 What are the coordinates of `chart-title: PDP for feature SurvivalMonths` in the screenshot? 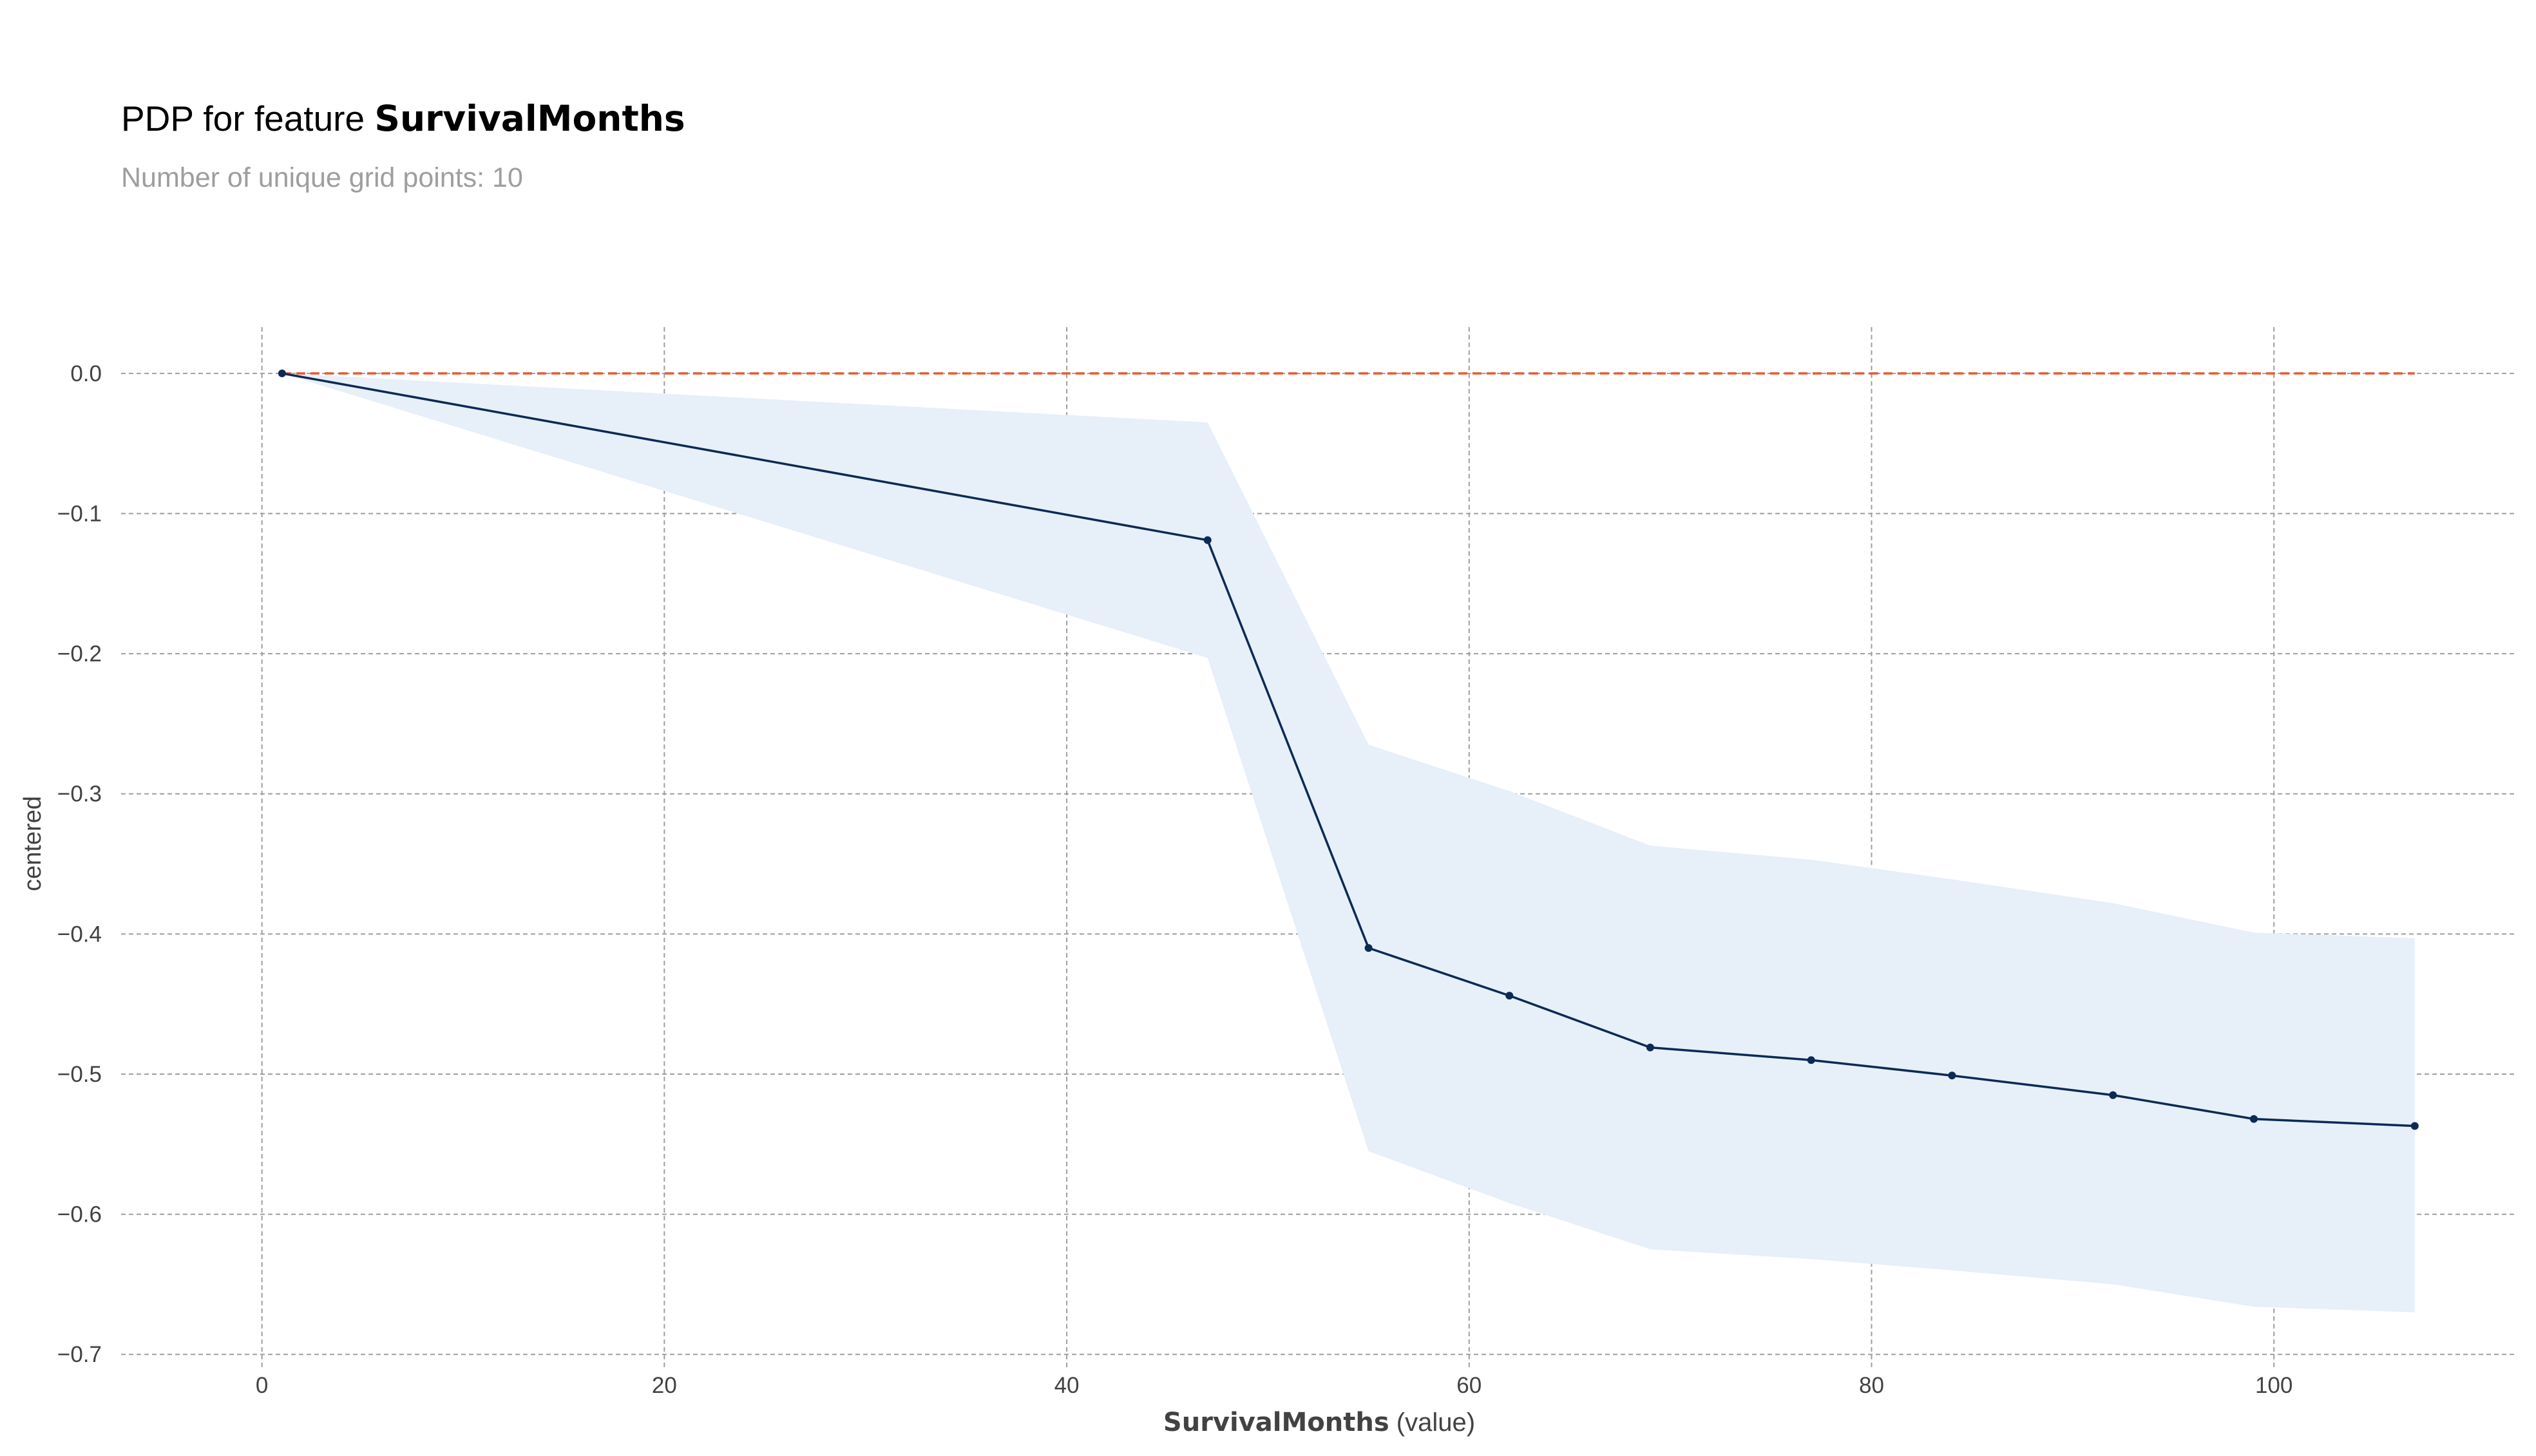 It's located at (403, 118).